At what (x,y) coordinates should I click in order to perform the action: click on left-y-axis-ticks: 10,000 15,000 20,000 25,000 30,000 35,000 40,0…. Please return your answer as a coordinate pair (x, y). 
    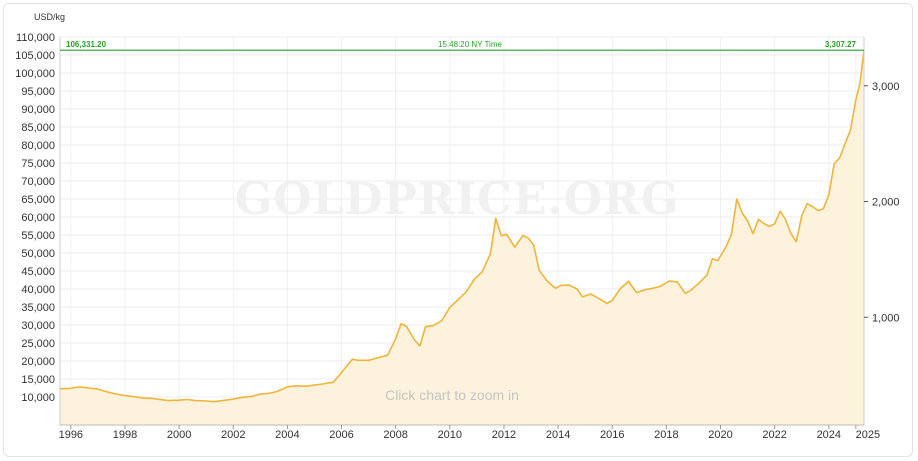
    Looking at the image, I should click on (35, 218).